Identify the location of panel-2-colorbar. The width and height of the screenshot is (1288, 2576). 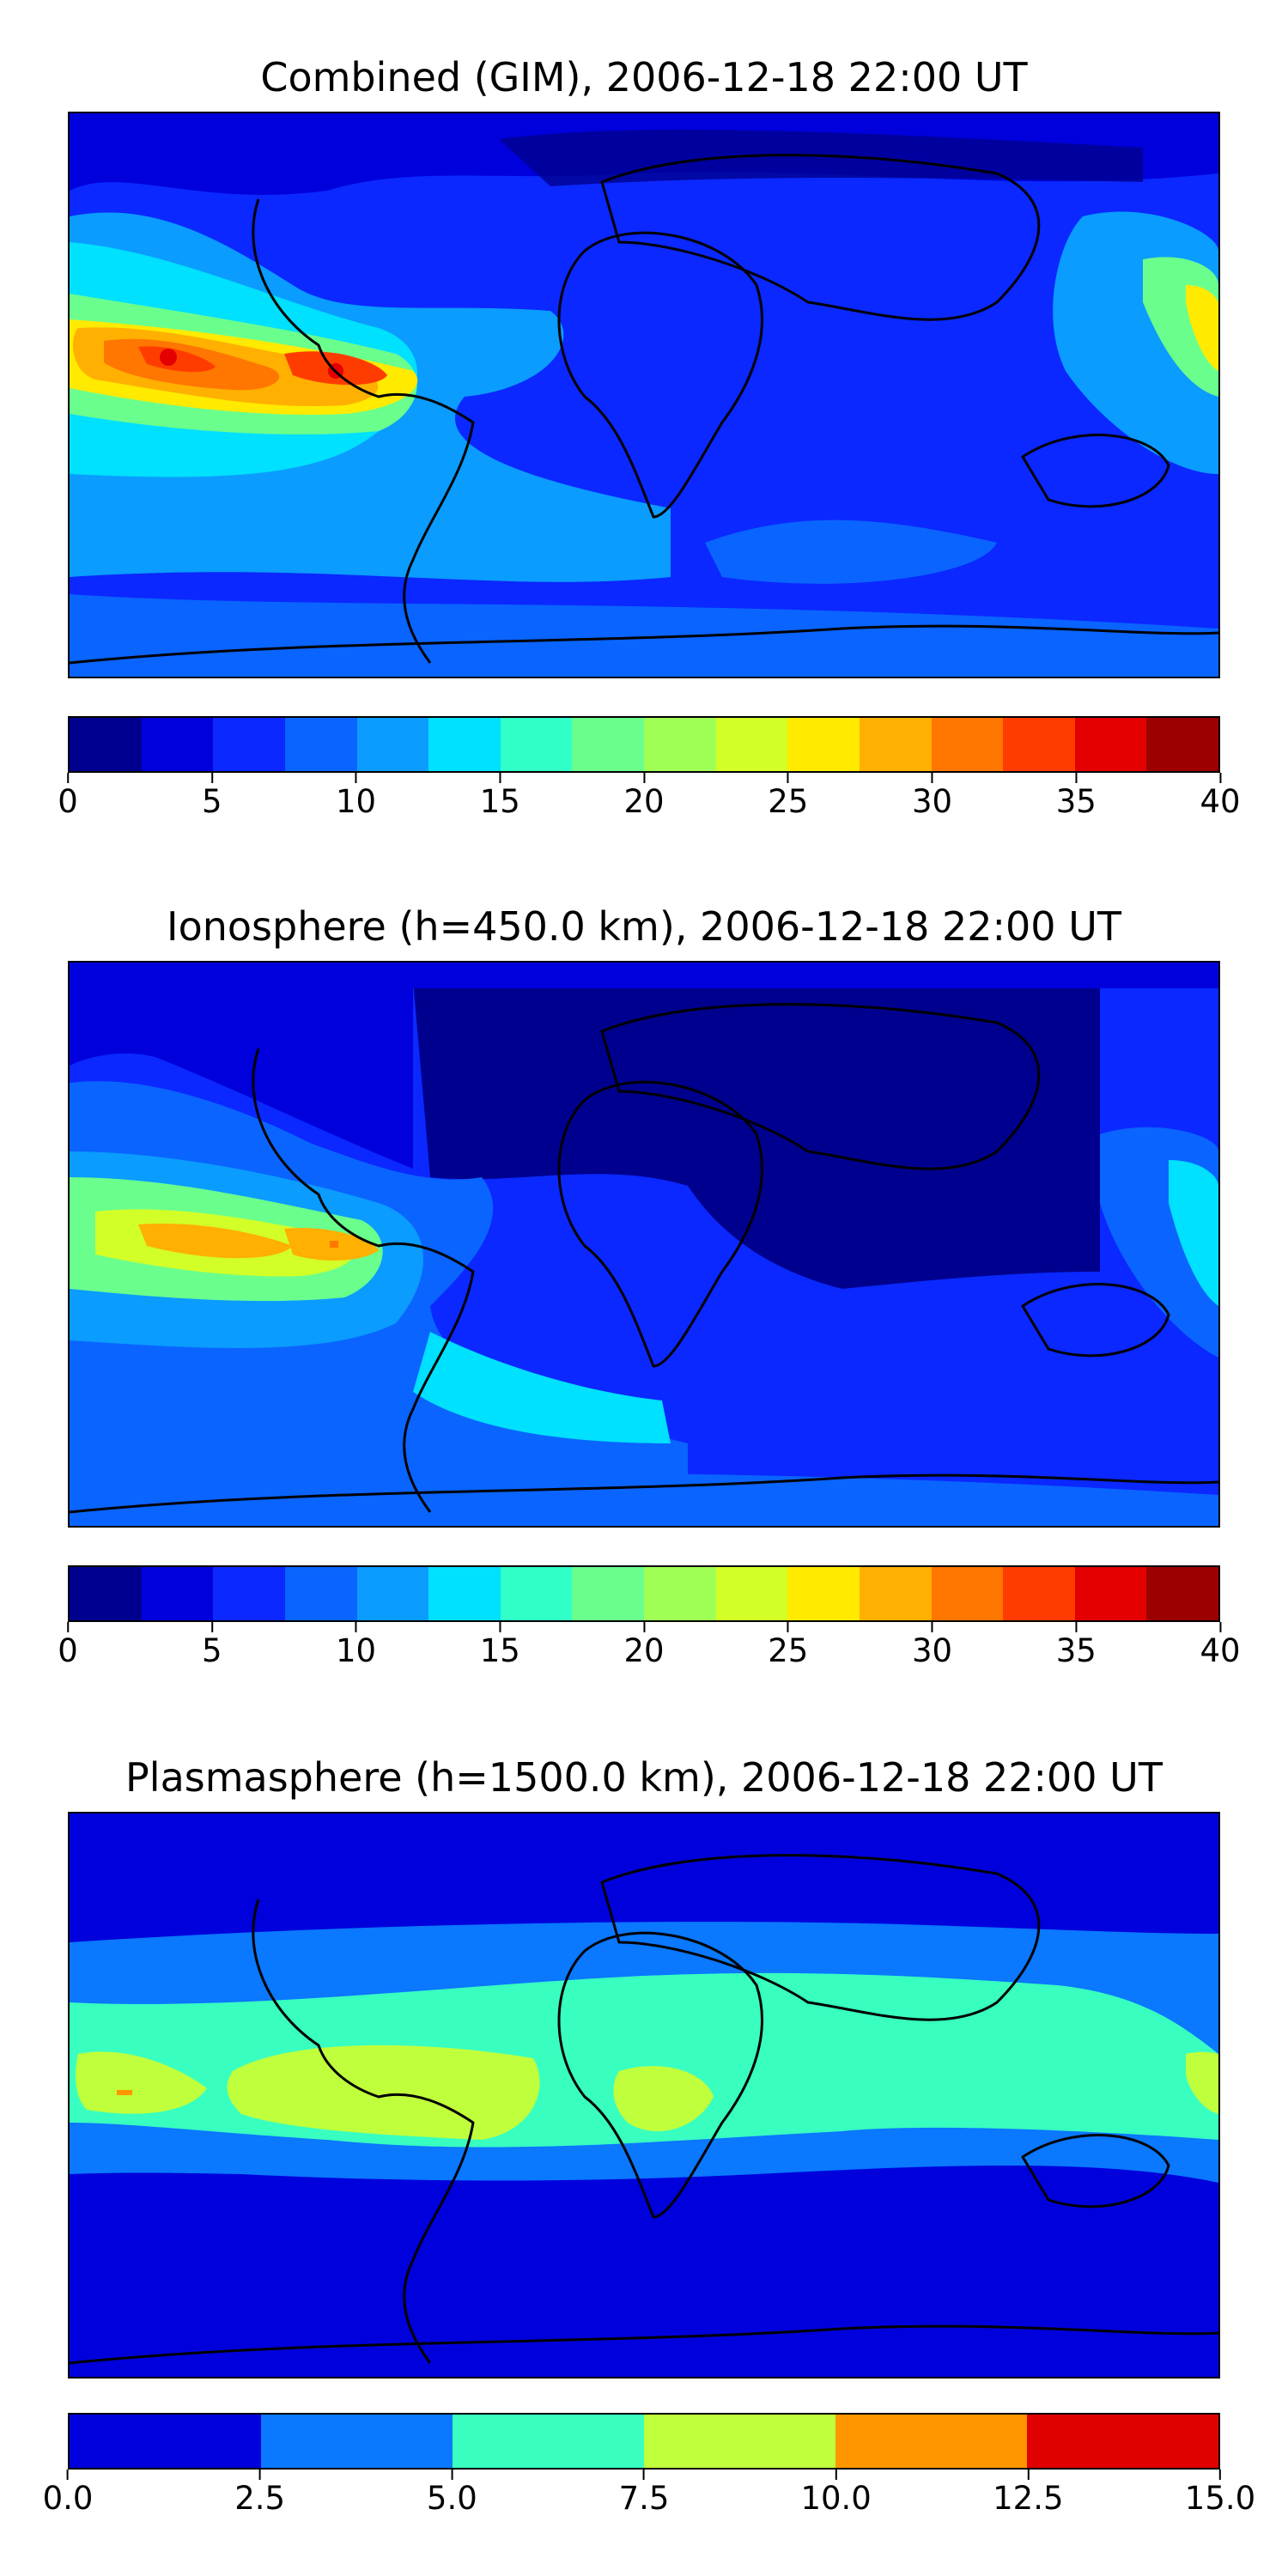
(644, 1594).